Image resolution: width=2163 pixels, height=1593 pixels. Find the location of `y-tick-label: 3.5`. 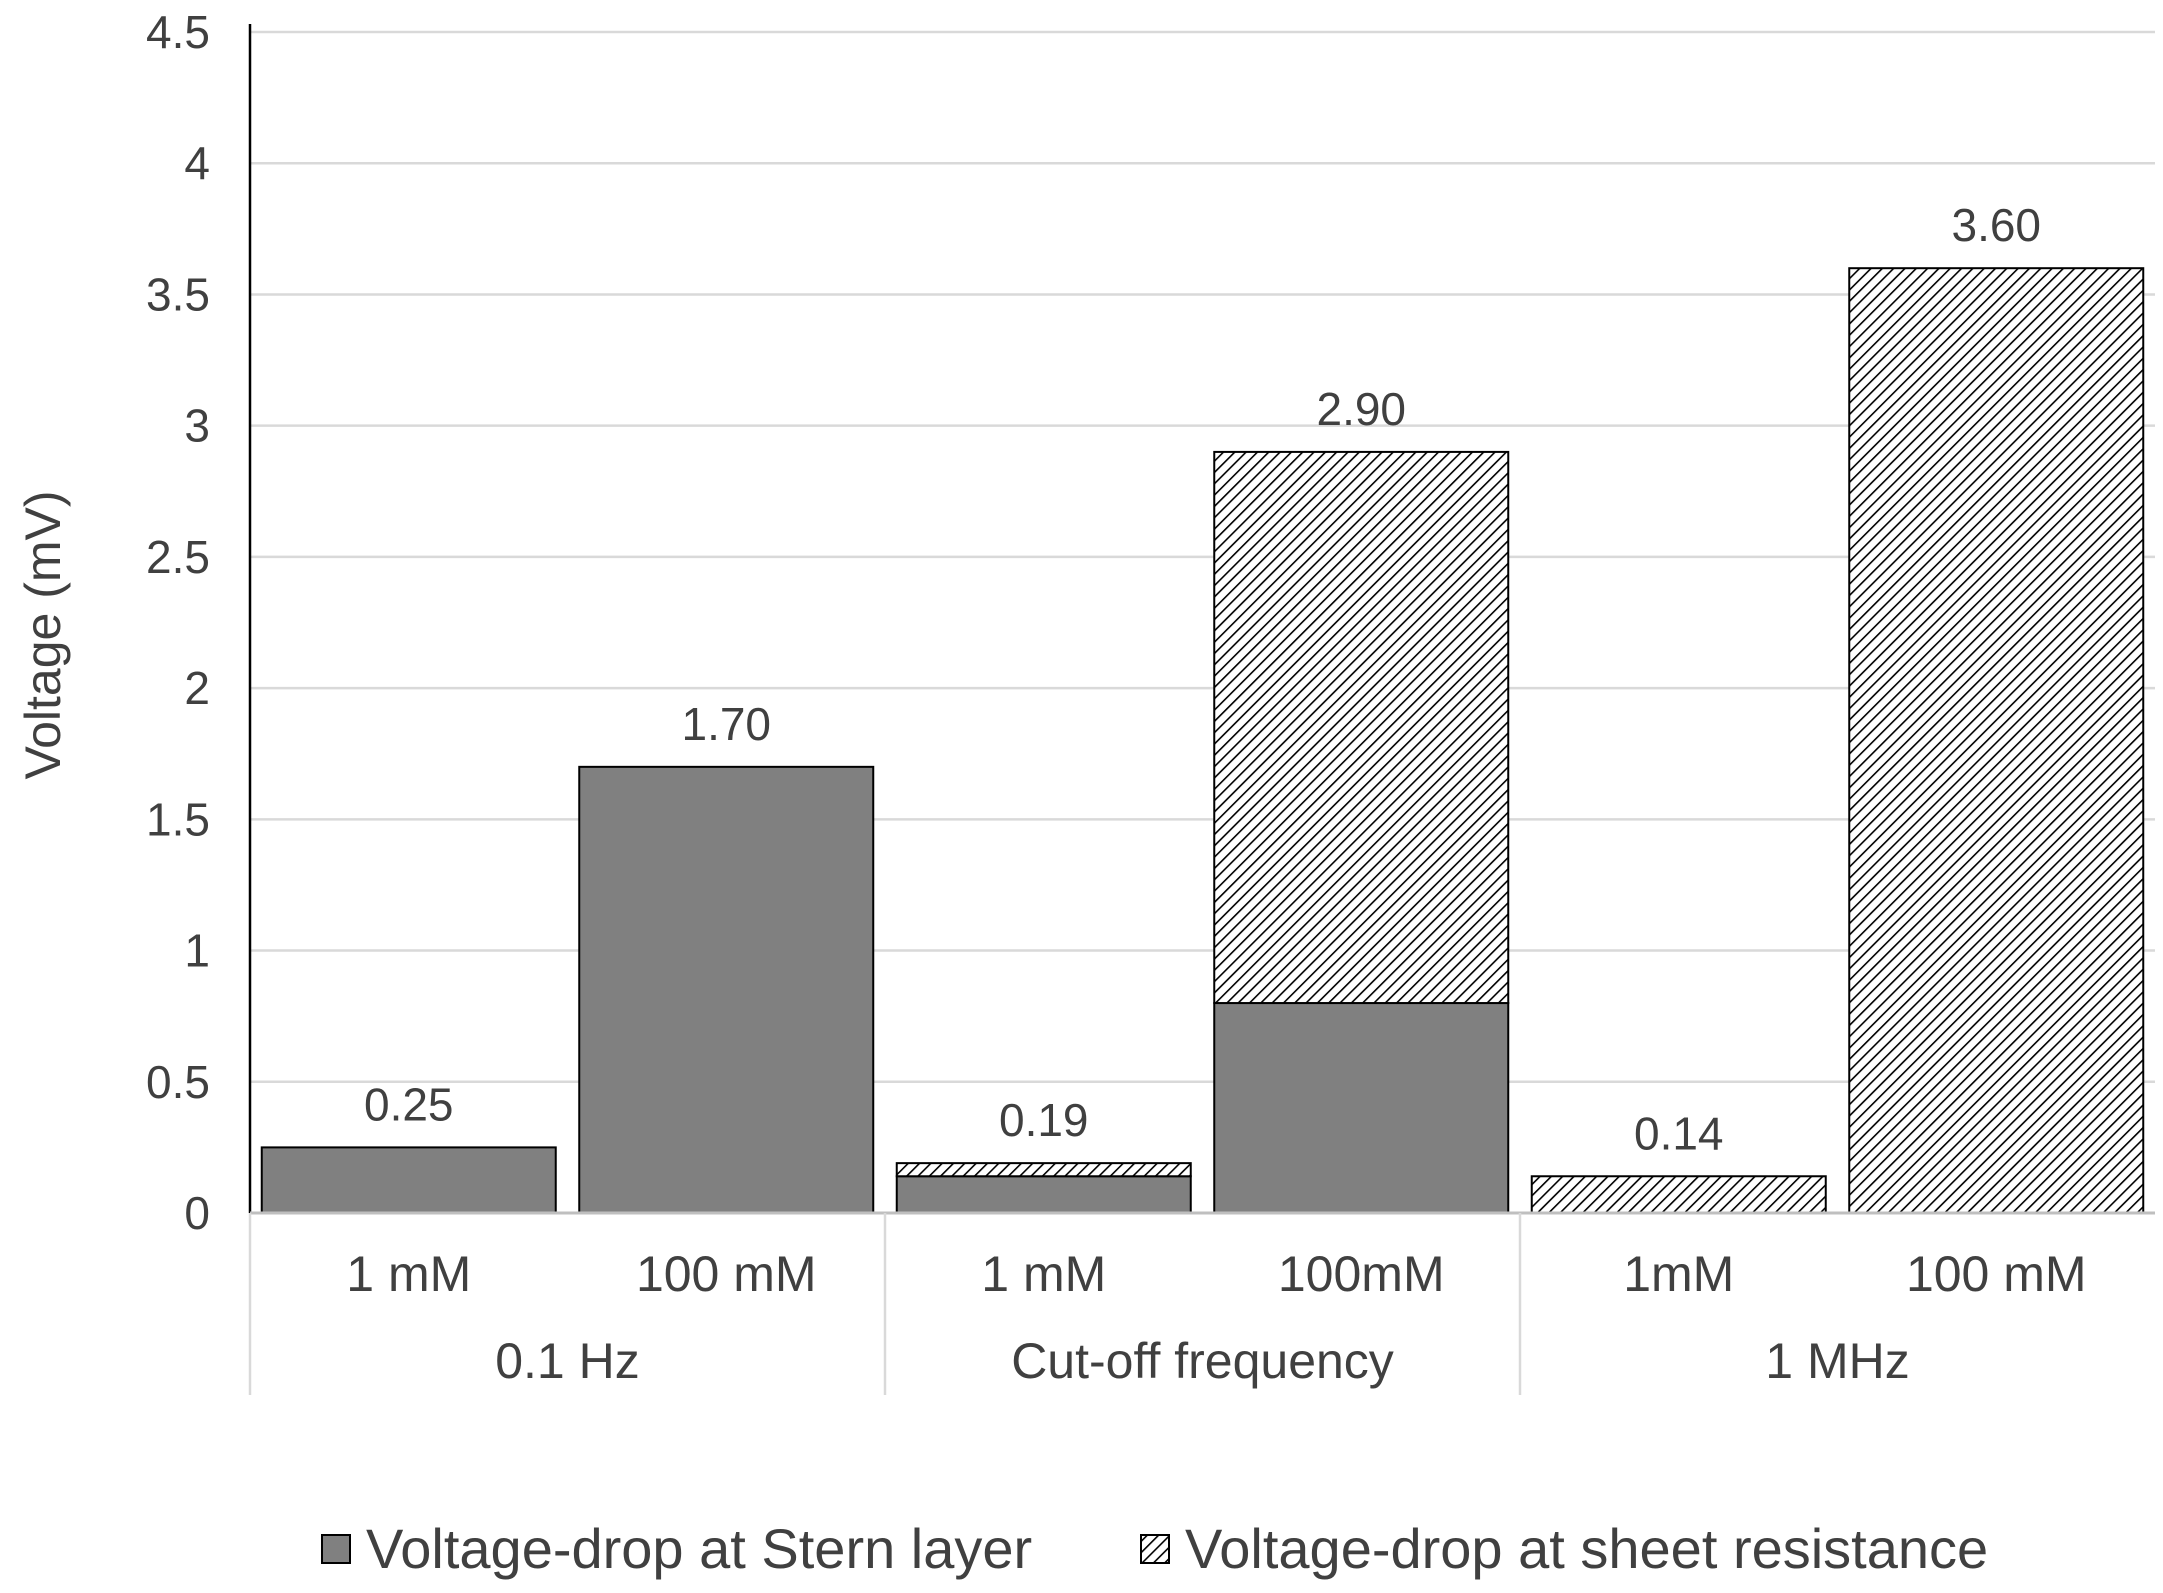

y-tick-label: 3.5 is located at coordinates (178, 294).